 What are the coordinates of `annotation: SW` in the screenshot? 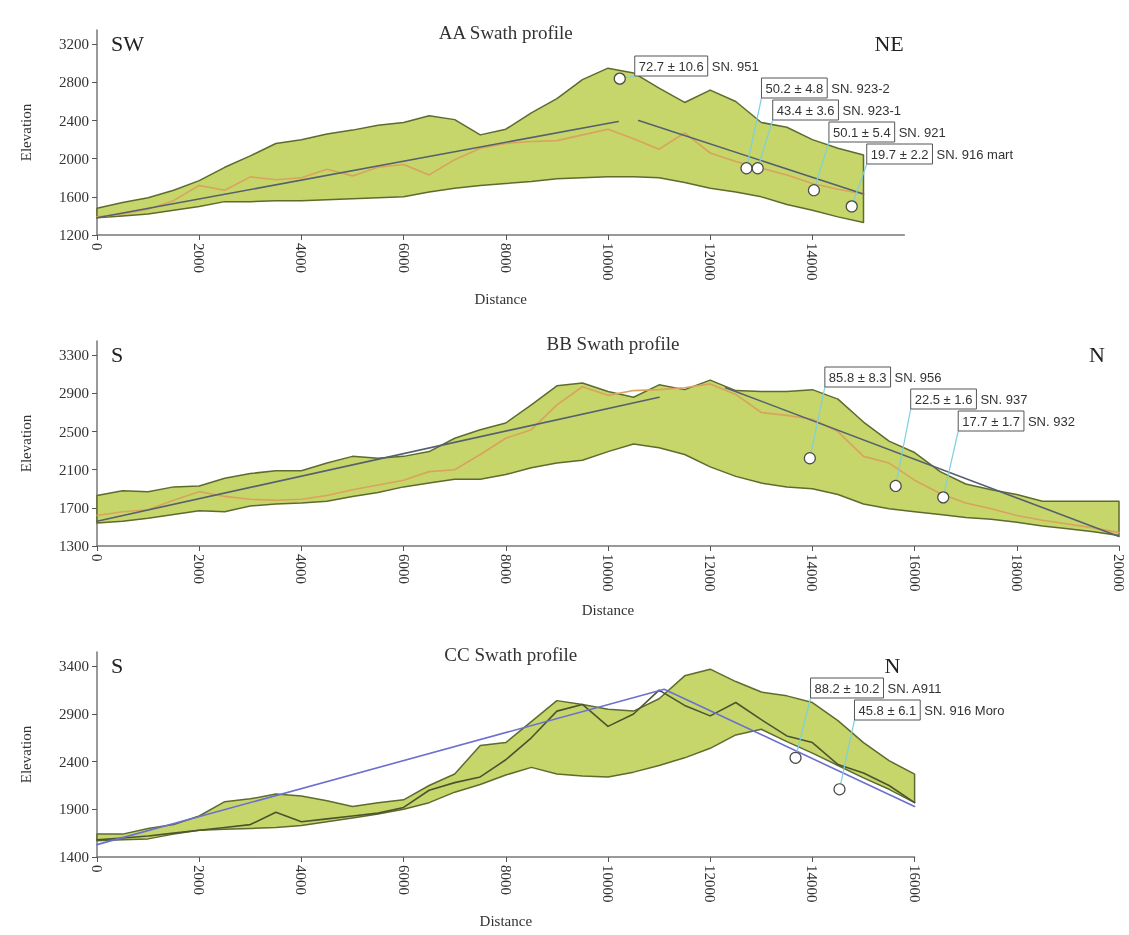 It's located at (128, 43).